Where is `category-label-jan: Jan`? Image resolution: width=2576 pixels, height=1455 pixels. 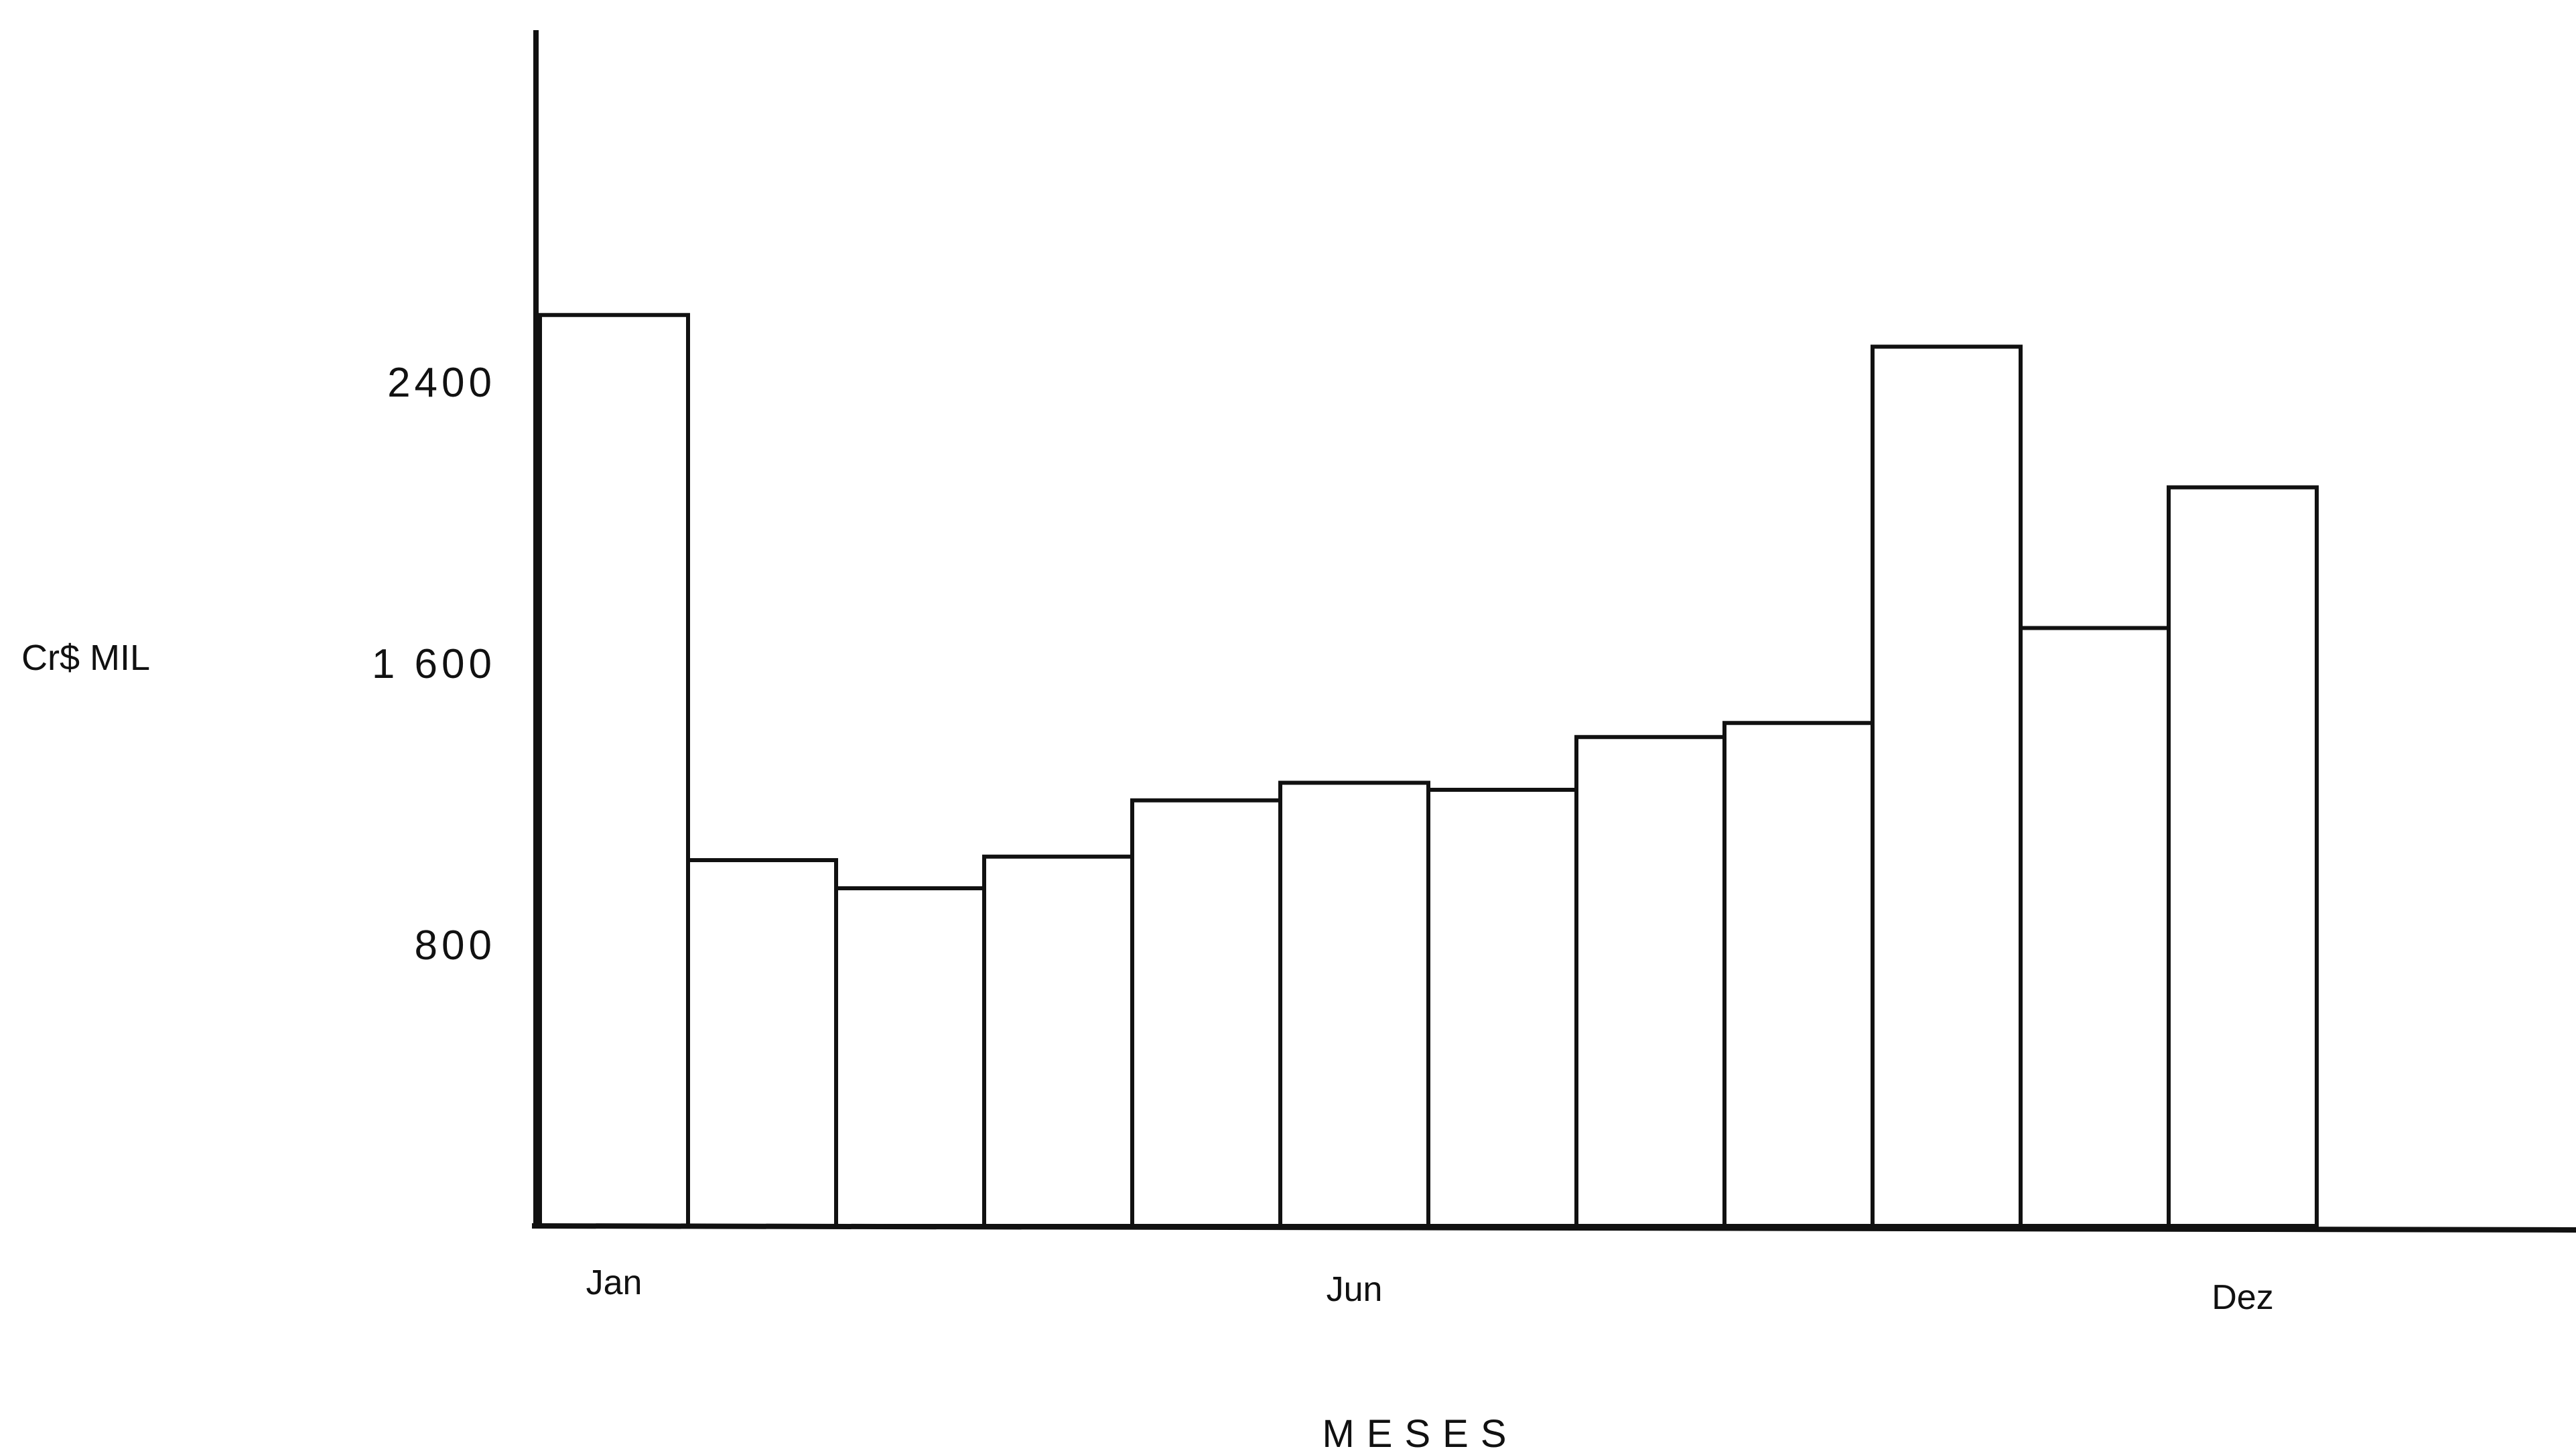
category-label-jan: Jan is located at coordinates (614, 1282).